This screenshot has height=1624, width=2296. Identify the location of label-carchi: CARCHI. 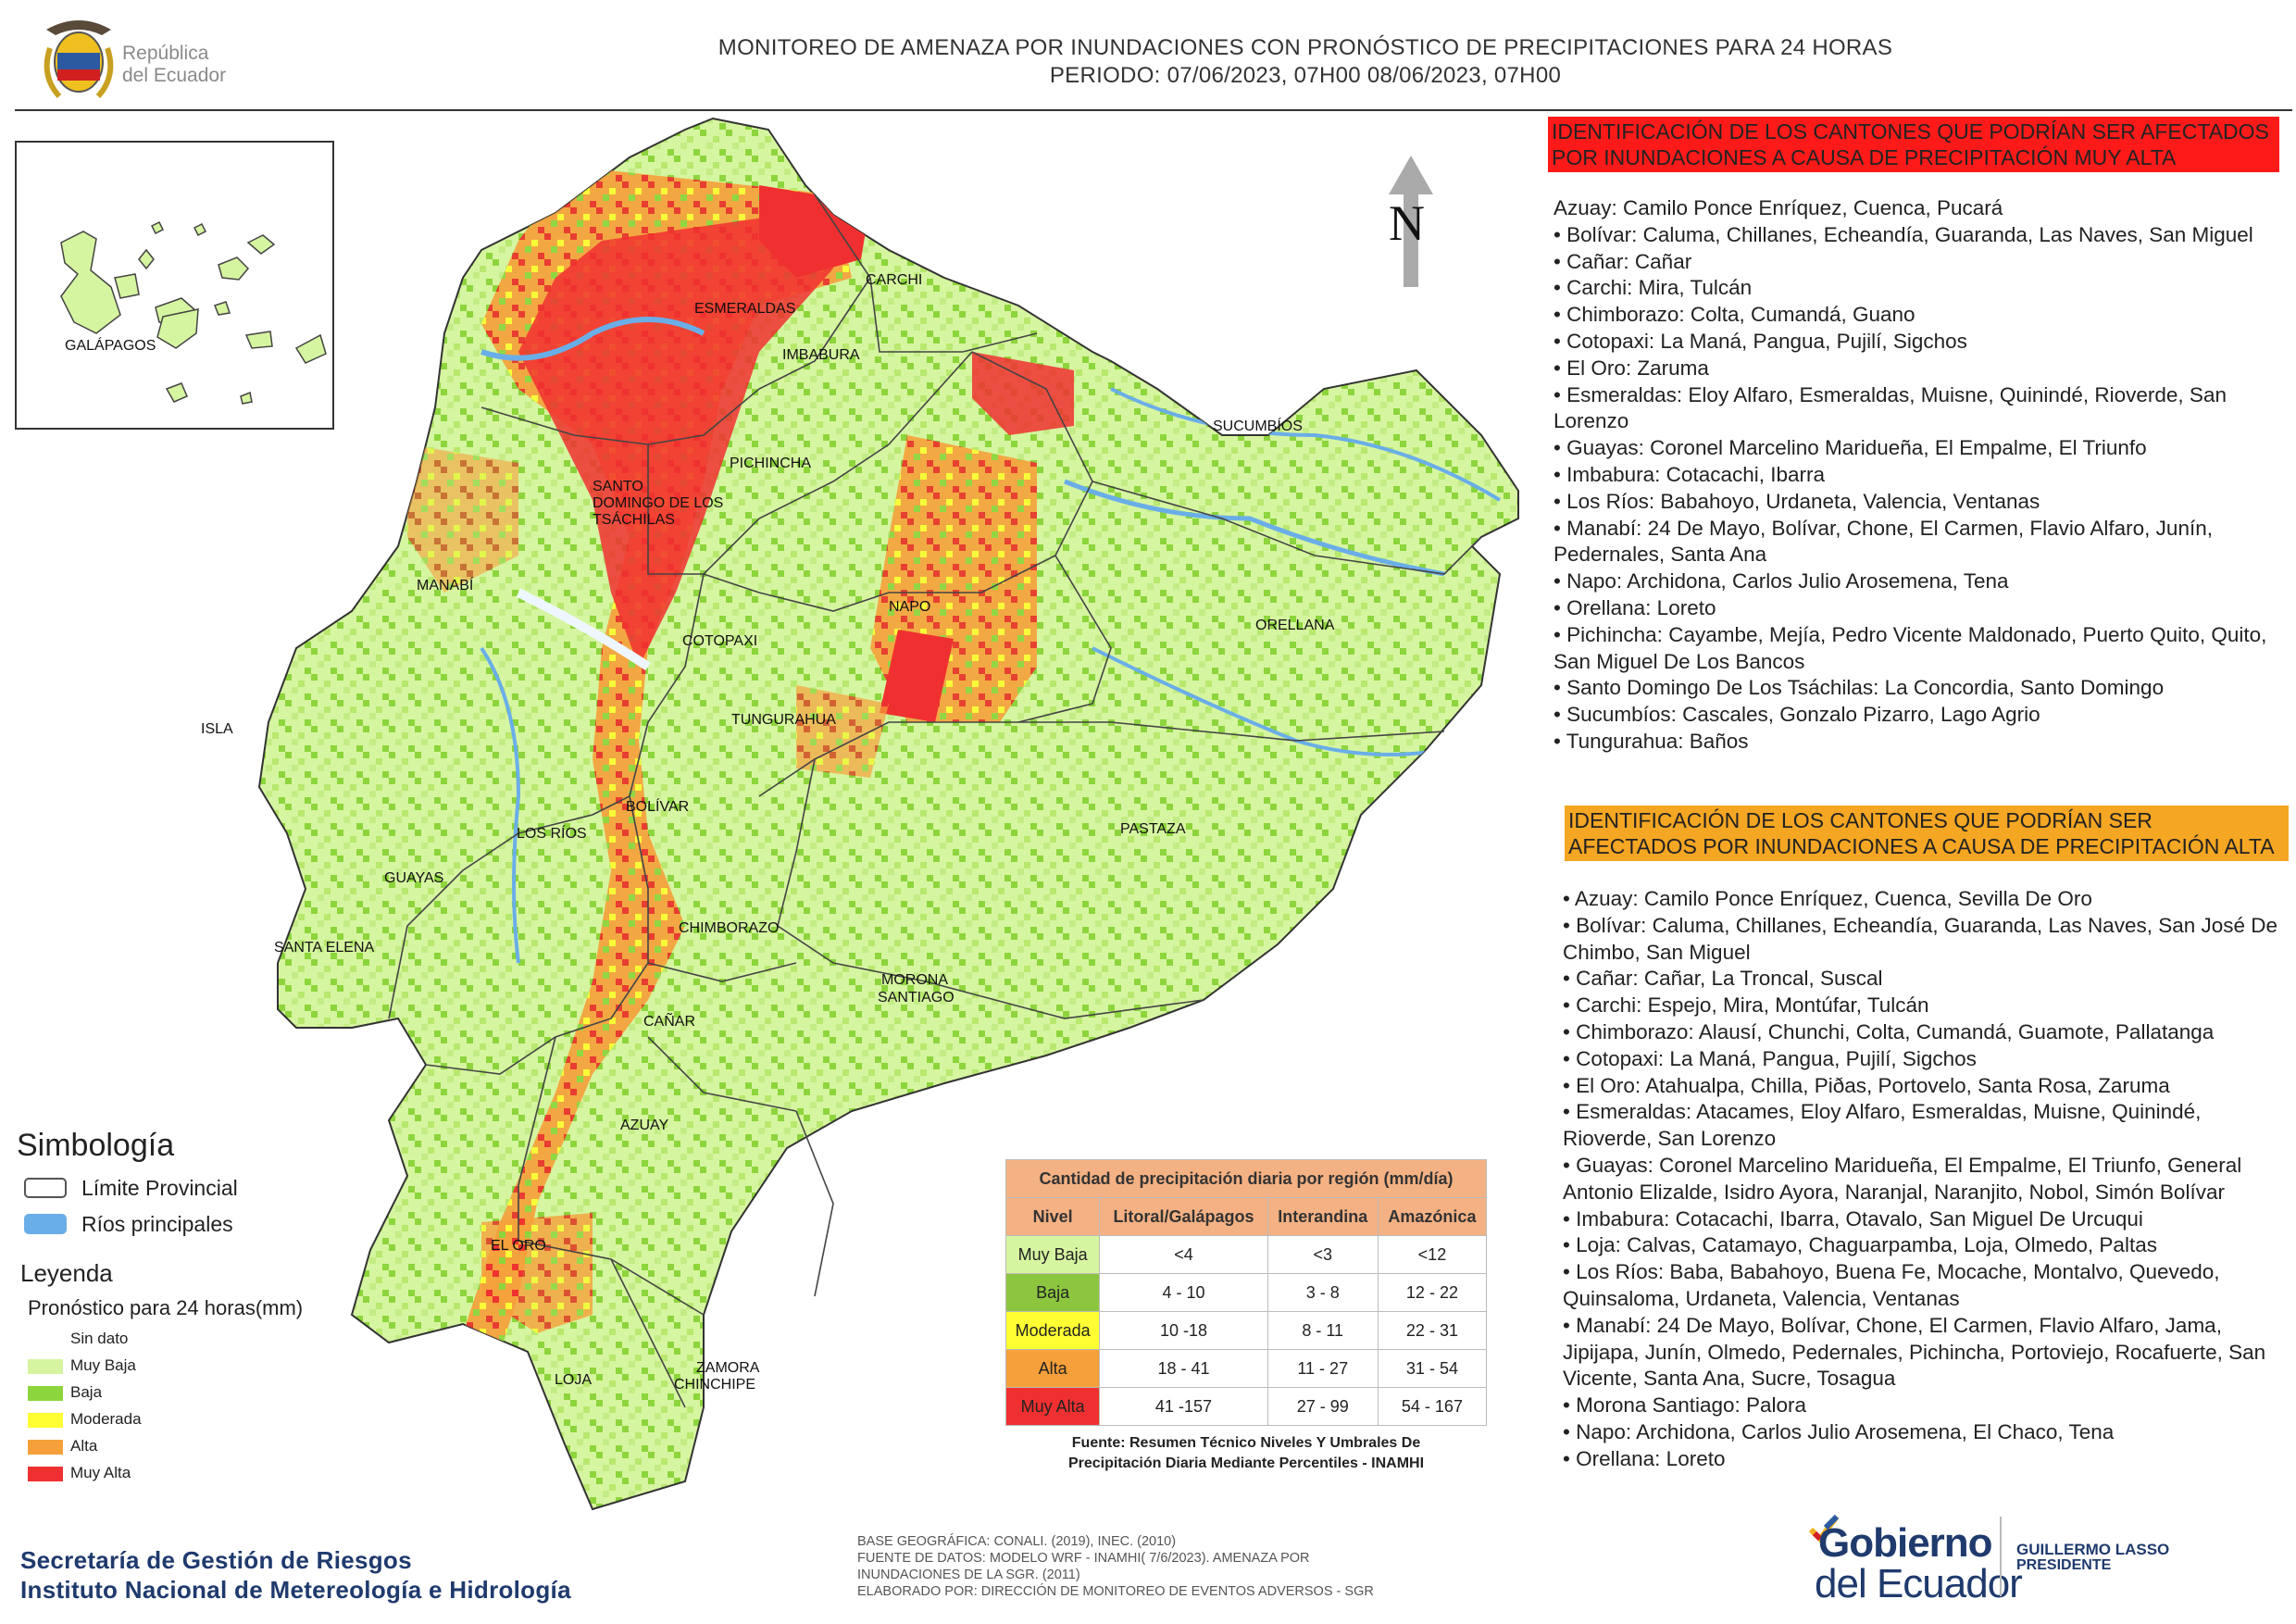
(894, 280).